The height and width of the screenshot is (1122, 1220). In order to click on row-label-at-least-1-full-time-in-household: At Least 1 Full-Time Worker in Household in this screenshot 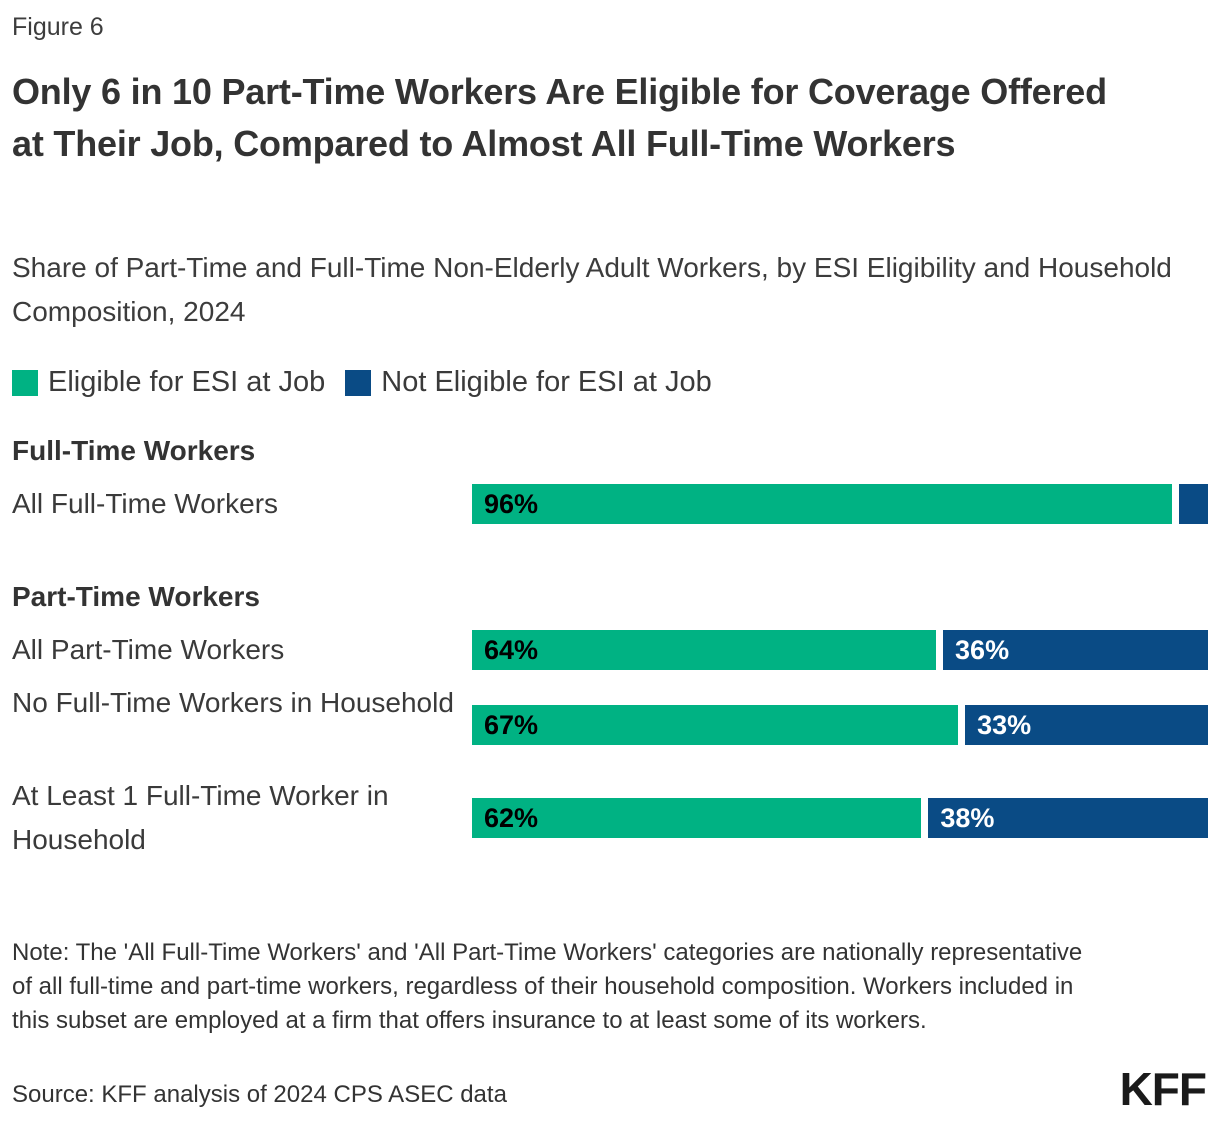, I will do `click(200, 817)`.